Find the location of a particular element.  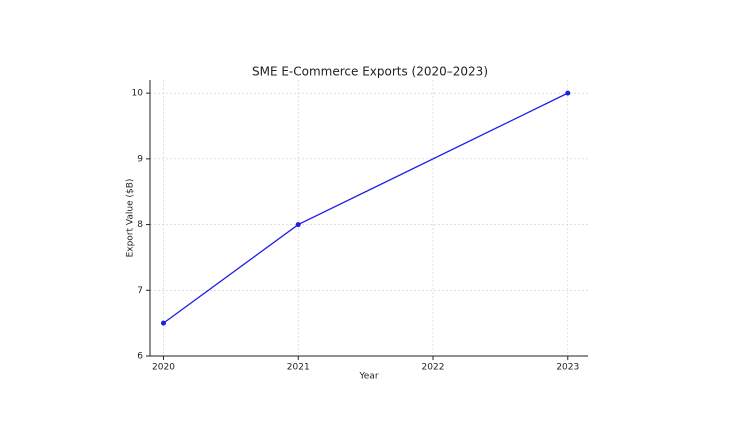

y-tick-label: 6 is located at coordinates (140, 357).